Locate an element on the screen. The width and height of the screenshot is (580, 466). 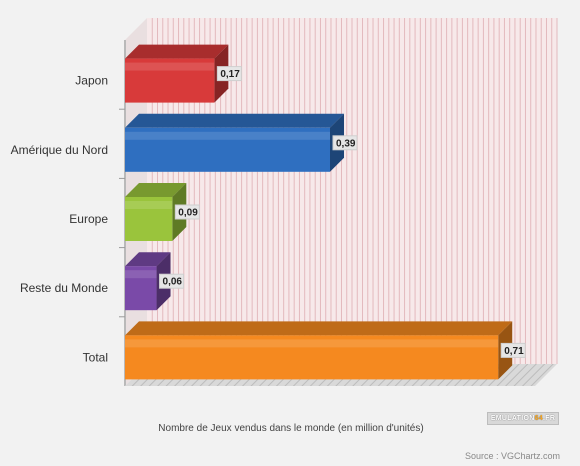
site-logo: EMULATION64.FR is located at coordinates (523, 418).